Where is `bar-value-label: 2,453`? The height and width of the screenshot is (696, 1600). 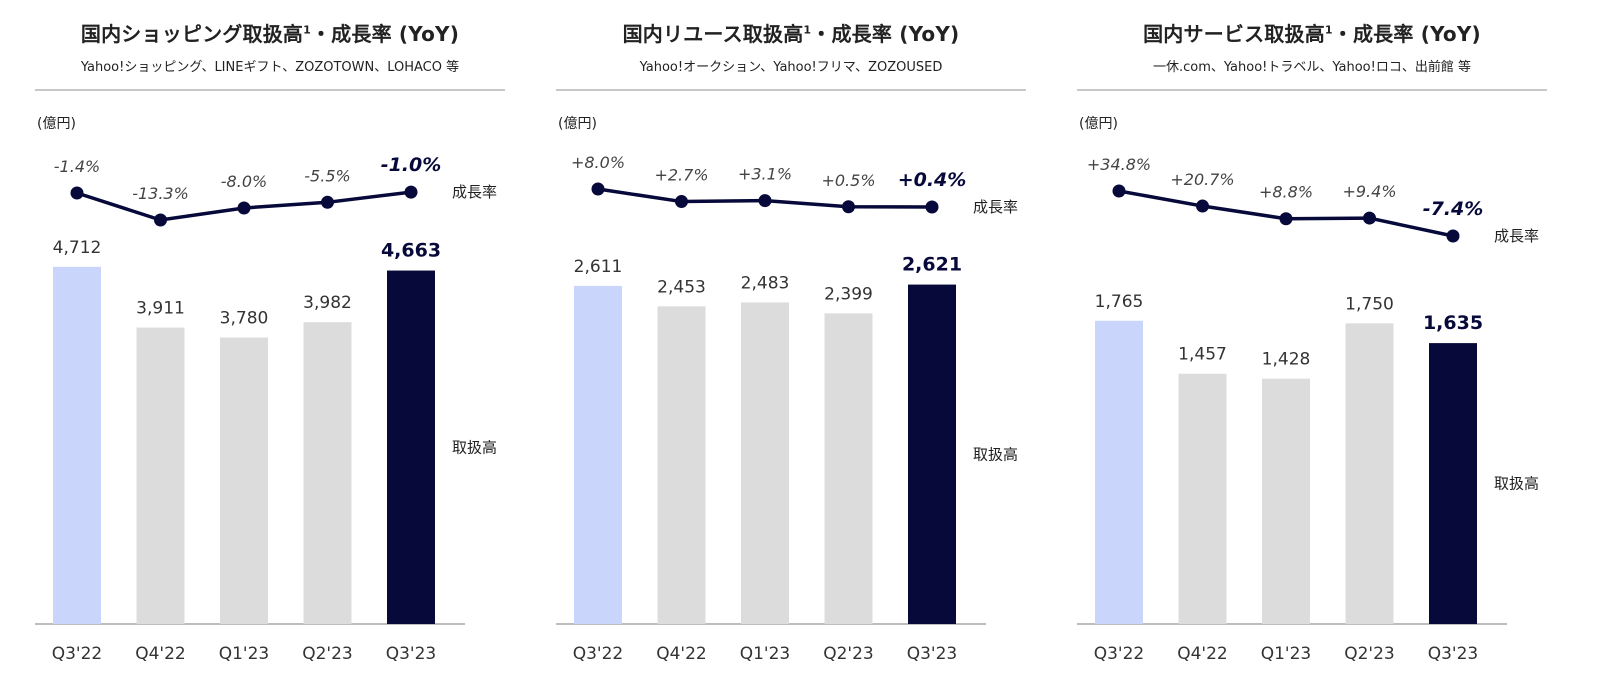
bar-value-label: 2,453 is located at coordinates (681, 287).